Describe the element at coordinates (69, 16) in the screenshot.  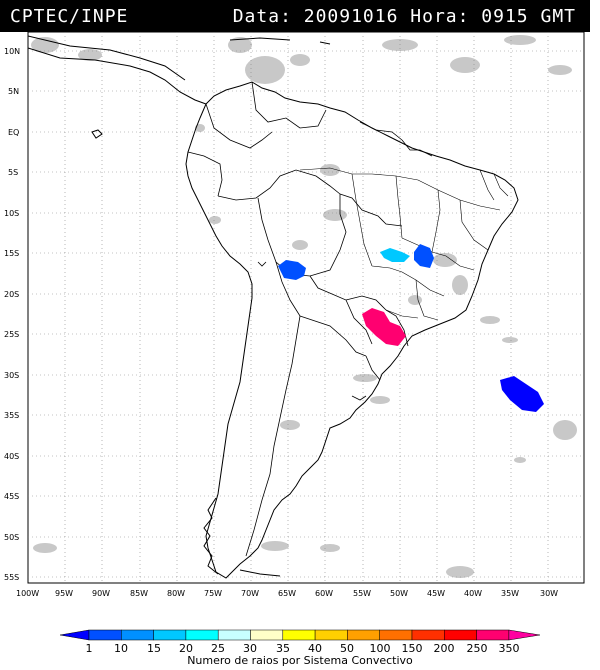
I see `source-label: CPTEC/INPE` at that location.